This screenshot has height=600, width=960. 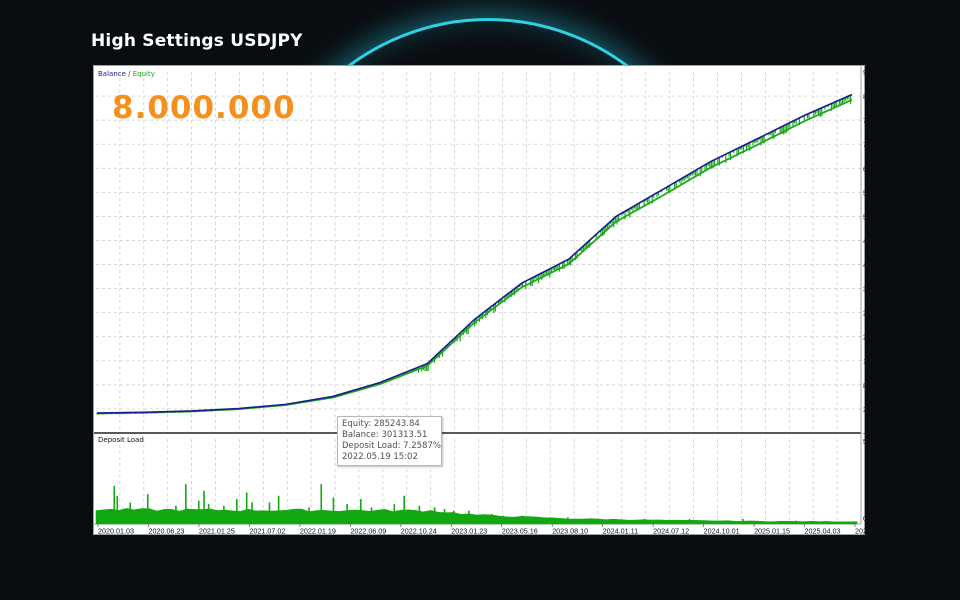 I want to click on x-tick-label: 2021.01.25, so click(x=217, y=531).